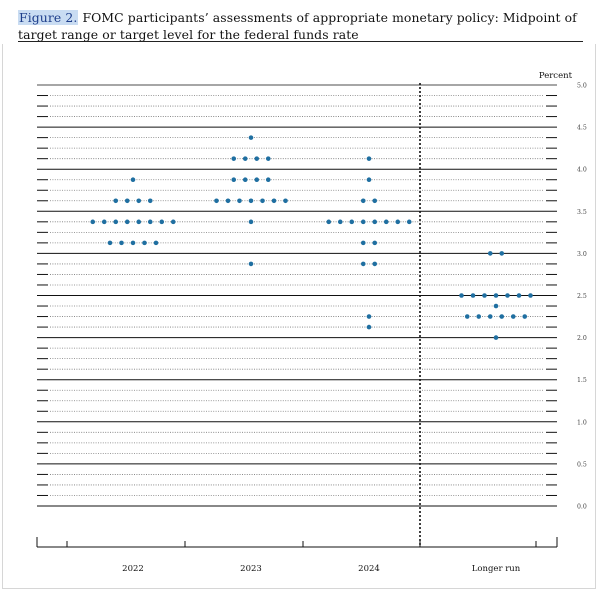  I want to click on caption-rule, so click(300, 41).